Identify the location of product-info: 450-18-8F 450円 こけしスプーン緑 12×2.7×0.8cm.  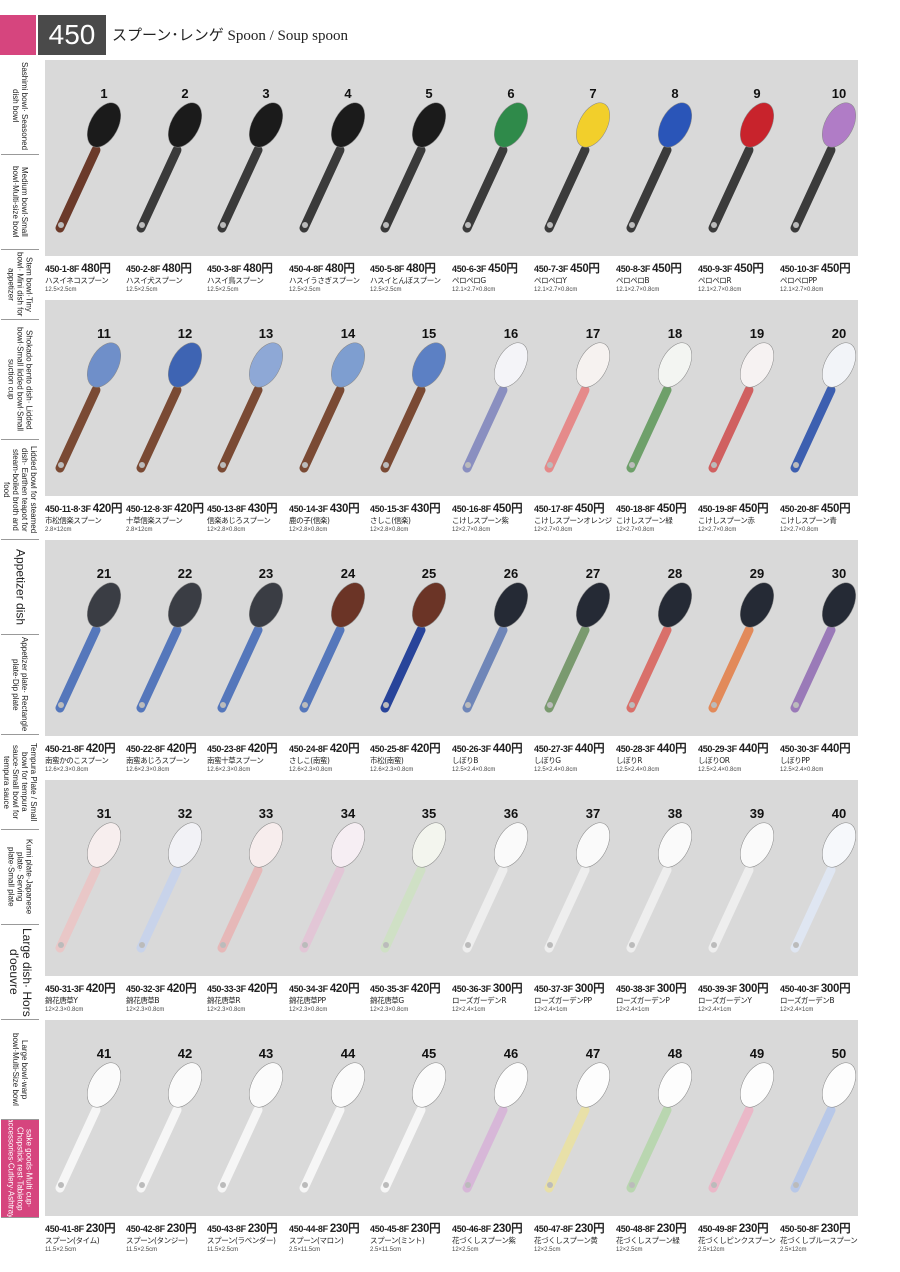
(657, 517).